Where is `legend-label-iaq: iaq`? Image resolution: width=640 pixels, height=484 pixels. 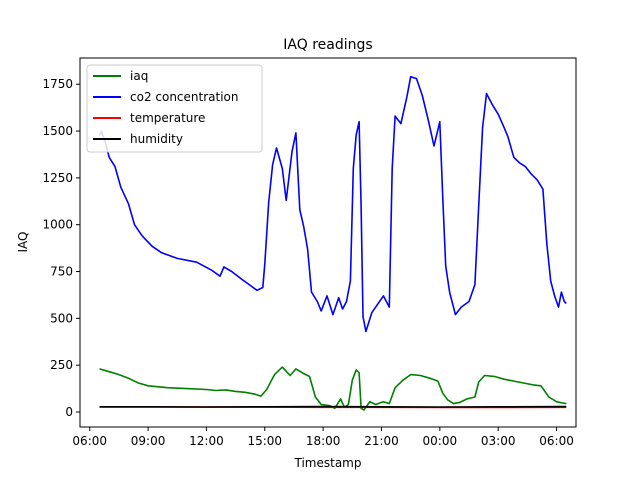
legend-label-iaq: iaq is located at coordinates (139, 76).